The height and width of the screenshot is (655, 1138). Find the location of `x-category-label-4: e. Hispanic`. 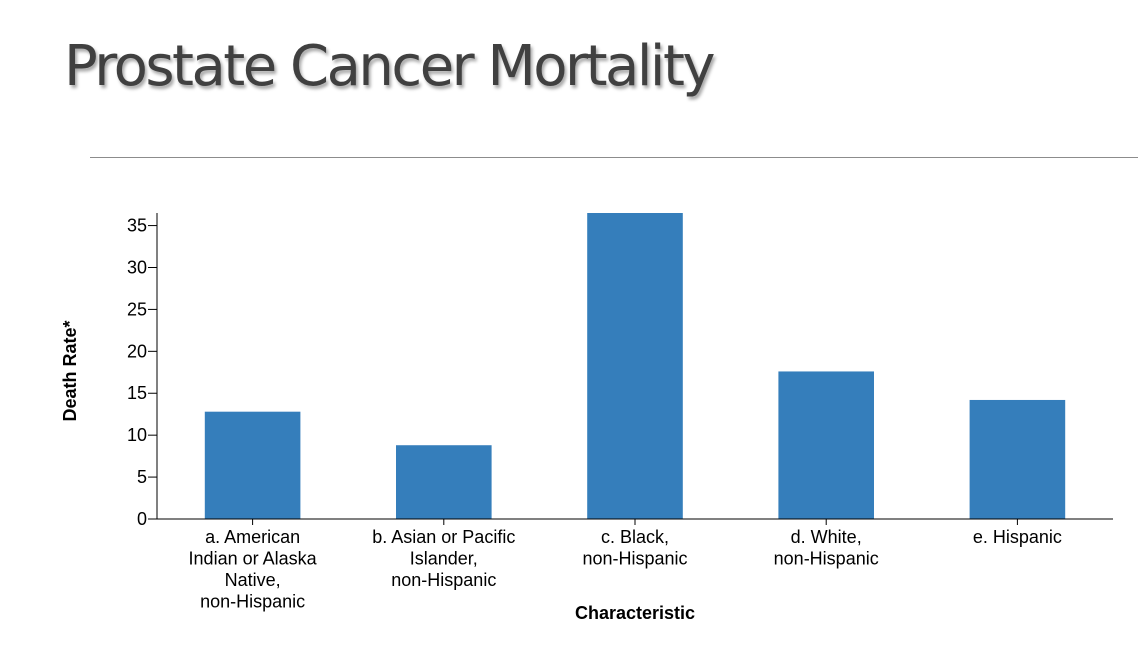

x-category-label-4: e. Hispanic is located at coordinates (1017, 537).